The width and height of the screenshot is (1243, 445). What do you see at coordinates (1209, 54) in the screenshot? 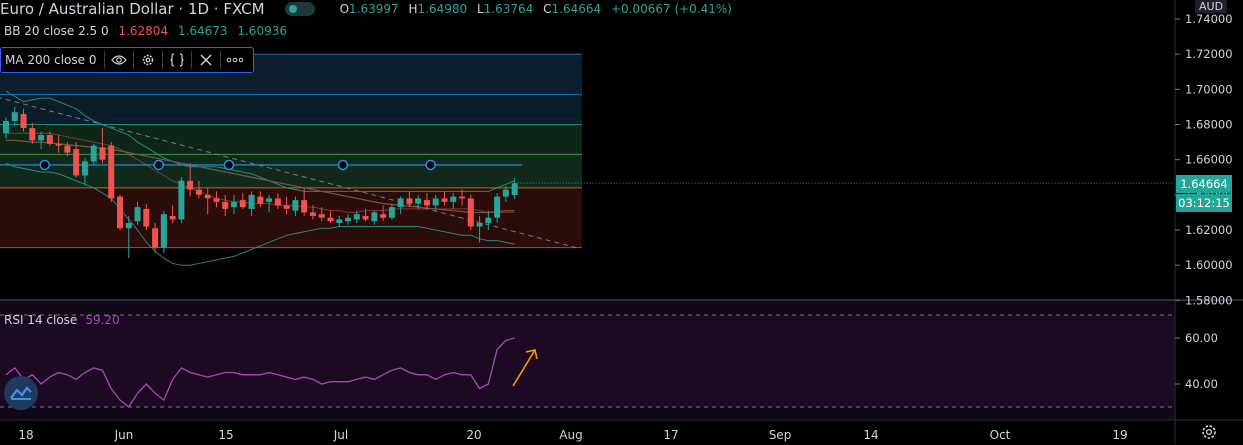
I see `y-tick-label: 1.72000` at bounding box center [1209, 54].